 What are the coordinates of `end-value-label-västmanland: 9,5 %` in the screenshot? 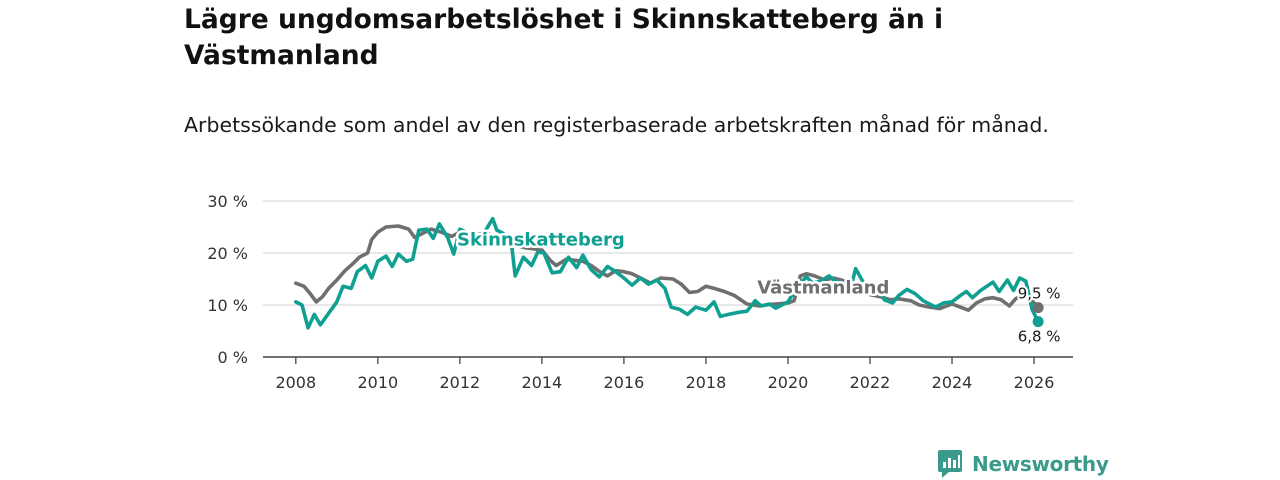 It's located at (1039, 294).